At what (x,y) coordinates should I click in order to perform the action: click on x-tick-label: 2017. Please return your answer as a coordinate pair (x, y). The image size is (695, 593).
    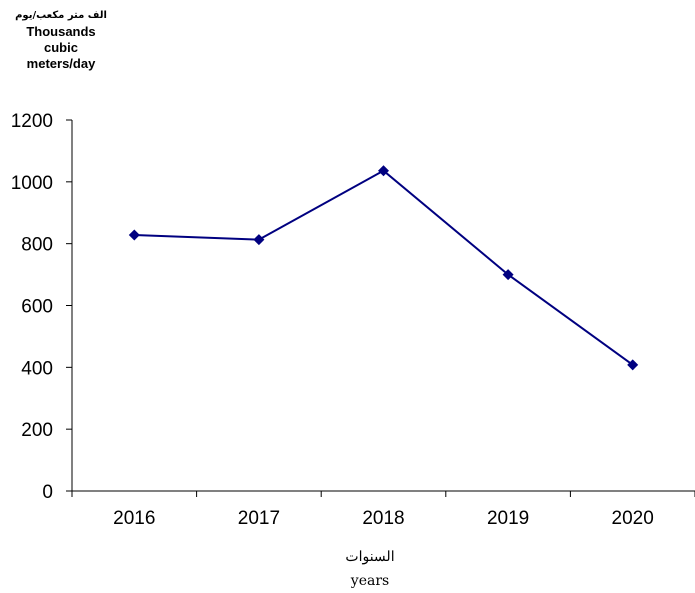
    Looking at the image, I should click on (259, 518).